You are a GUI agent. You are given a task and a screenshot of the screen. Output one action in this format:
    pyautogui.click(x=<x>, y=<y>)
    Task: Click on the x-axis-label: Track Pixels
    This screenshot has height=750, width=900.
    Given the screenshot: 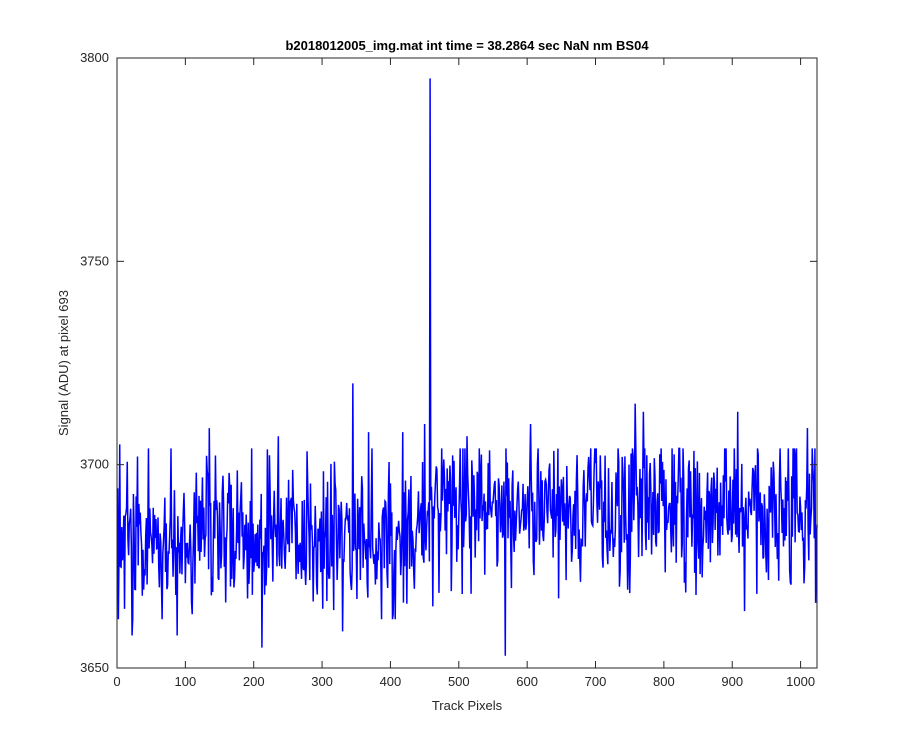 What is the action you would take?
    pyautogui.click(x=467, y=705)
    